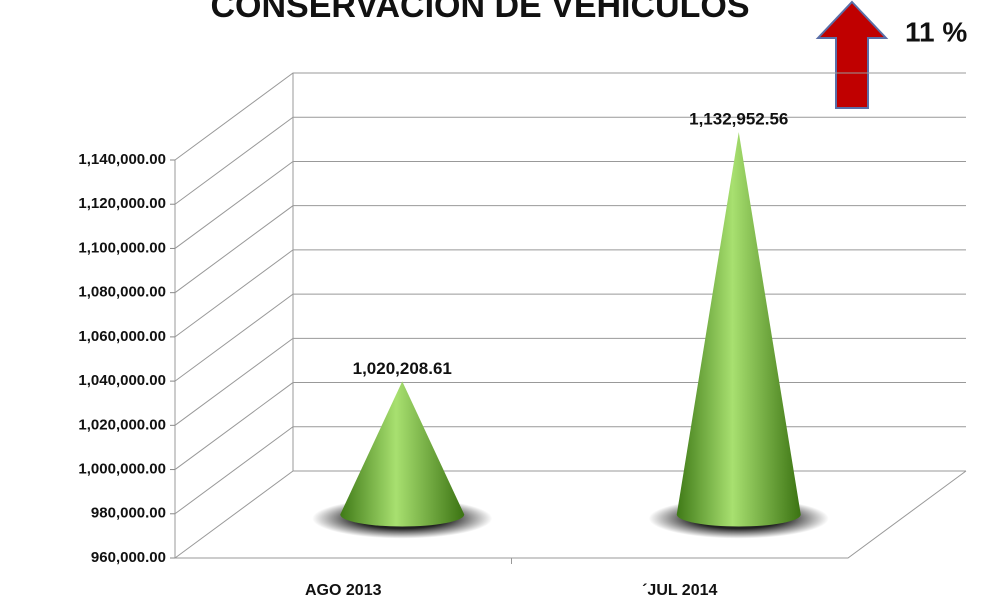  What do you see at coordinates (122, 292) in the screenshot?
I see `y-tick-label: 1,080,000.00` at bounding box center [122, 292].